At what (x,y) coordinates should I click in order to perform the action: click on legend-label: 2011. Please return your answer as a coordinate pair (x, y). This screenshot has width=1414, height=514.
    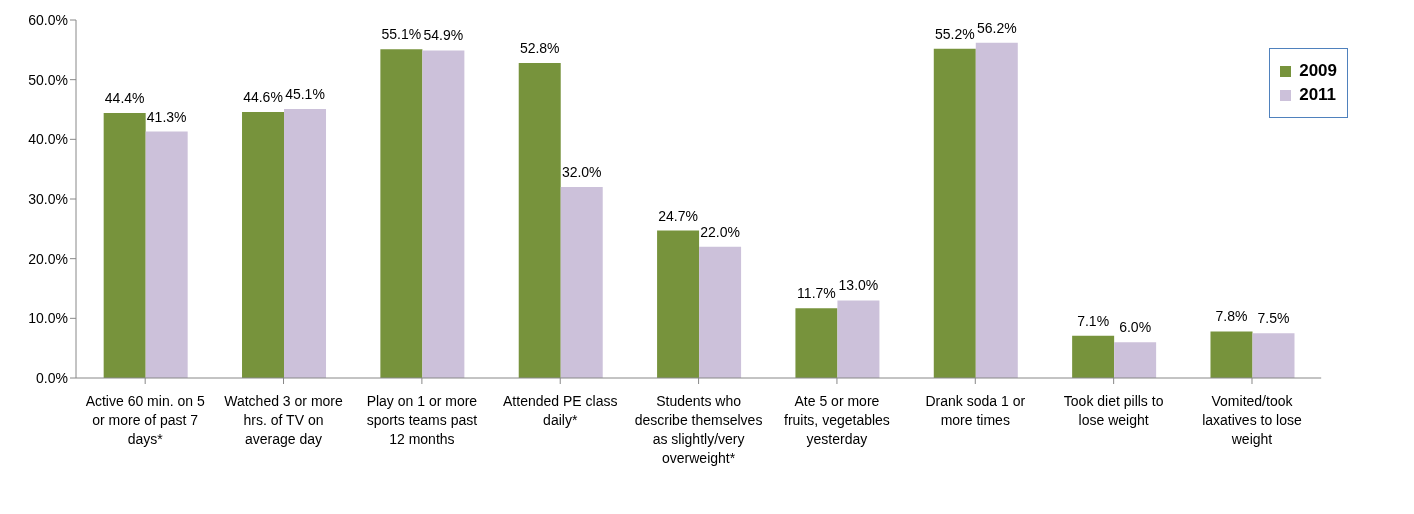
    Looking at the image, I should click on (1318, 95).